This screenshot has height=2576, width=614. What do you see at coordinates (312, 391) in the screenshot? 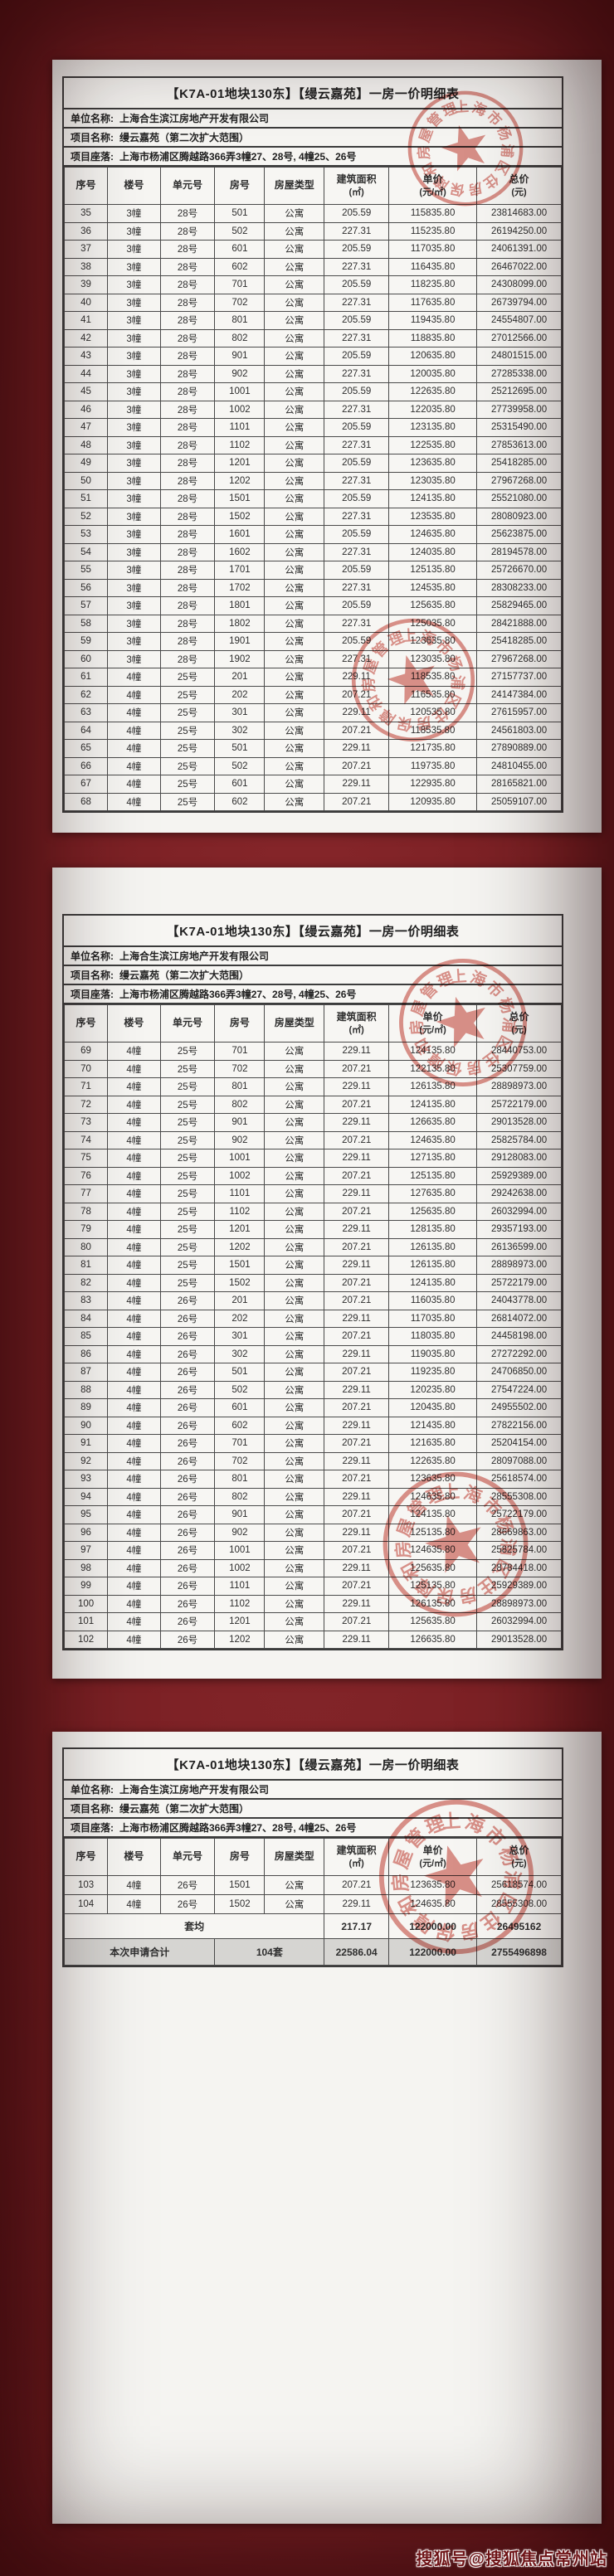
I see `table-row: 45 3幢 28号 1001 公寓 205.59 122635.80 25212695.00` at bounding box center [312, 391].